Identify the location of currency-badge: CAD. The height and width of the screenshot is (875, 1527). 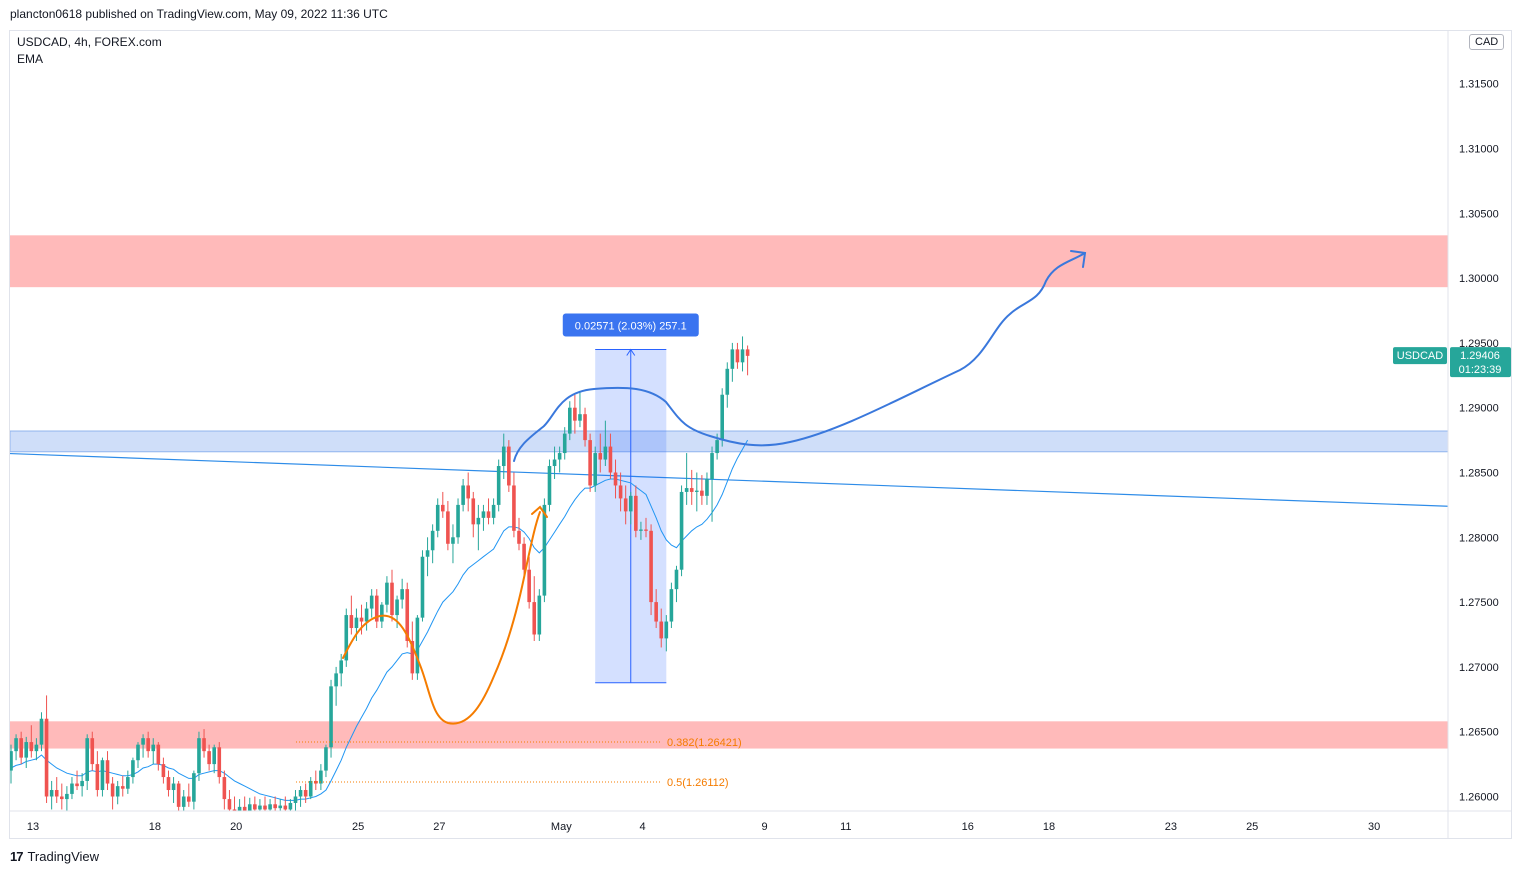
(1487, 42).